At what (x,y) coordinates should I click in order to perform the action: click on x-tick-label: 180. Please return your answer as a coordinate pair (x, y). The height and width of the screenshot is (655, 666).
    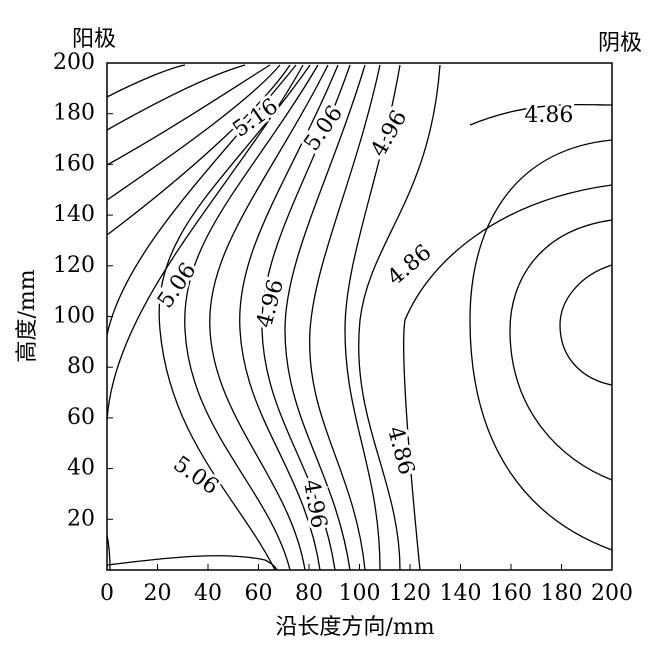
    Looking at the image, I should click on (562, 593).